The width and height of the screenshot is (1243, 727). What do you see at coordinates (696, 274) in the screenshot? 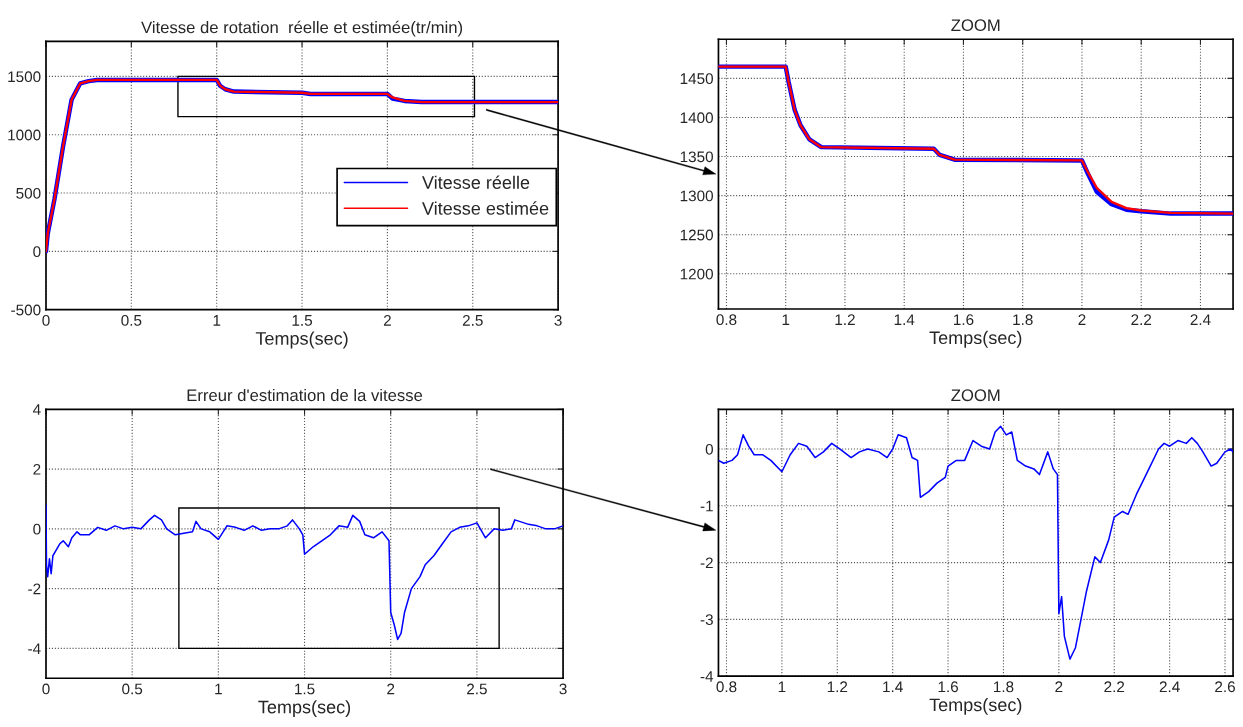
I see `y-tick-label: 1200` at bounding box center [696, 274].